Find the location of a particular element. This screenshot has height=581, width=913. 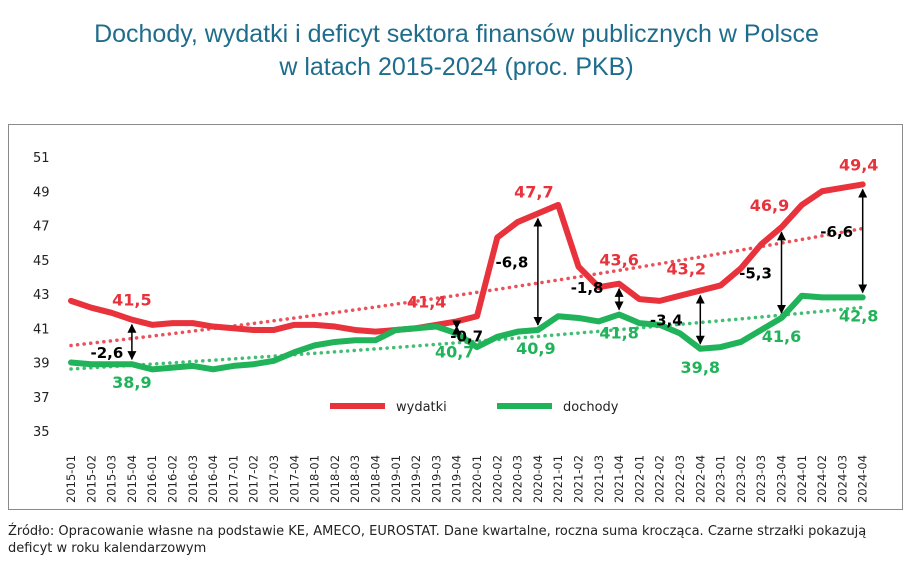

x-tick-label: 2019-02 is located at coordinates (416, 479).